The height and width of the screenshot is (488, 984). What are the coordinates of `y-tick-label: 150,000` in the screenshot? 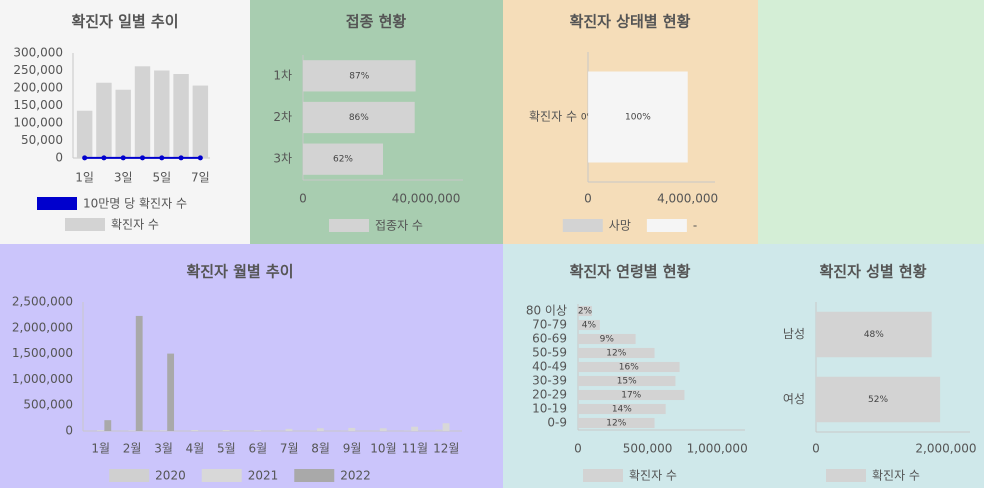 It's located at (38, 105).